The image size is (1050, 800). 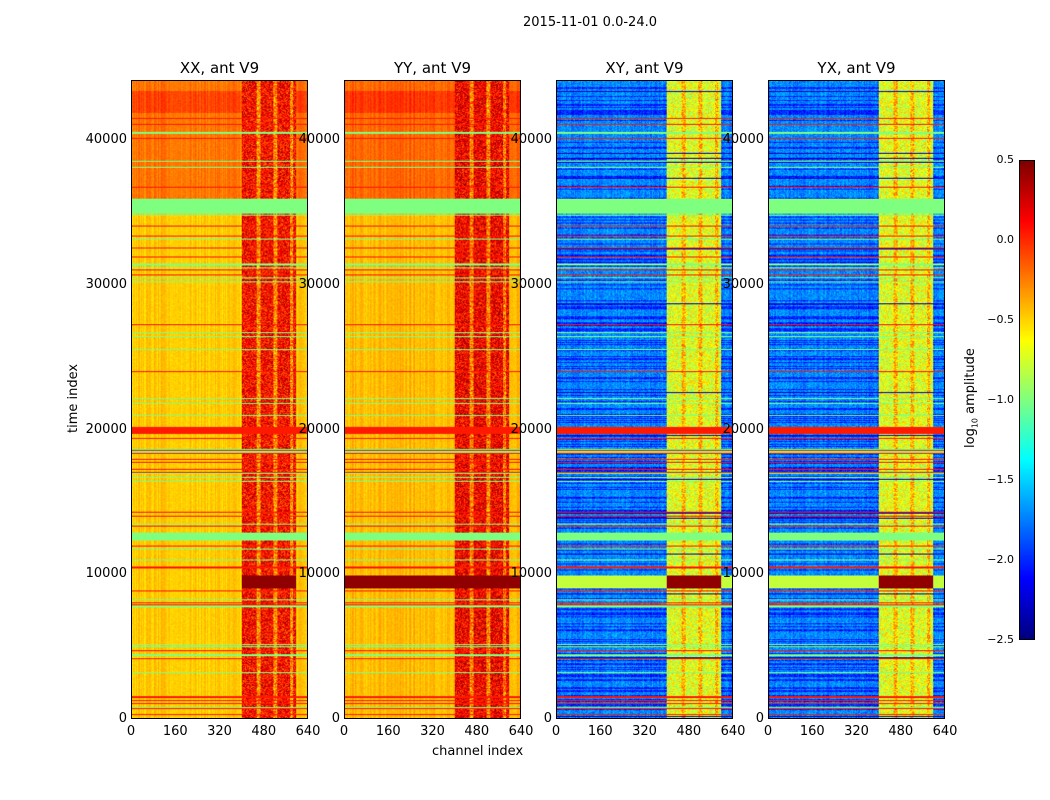 I want to click on colorbar-tick-label: −0.5, so click(x=1000, y=319).